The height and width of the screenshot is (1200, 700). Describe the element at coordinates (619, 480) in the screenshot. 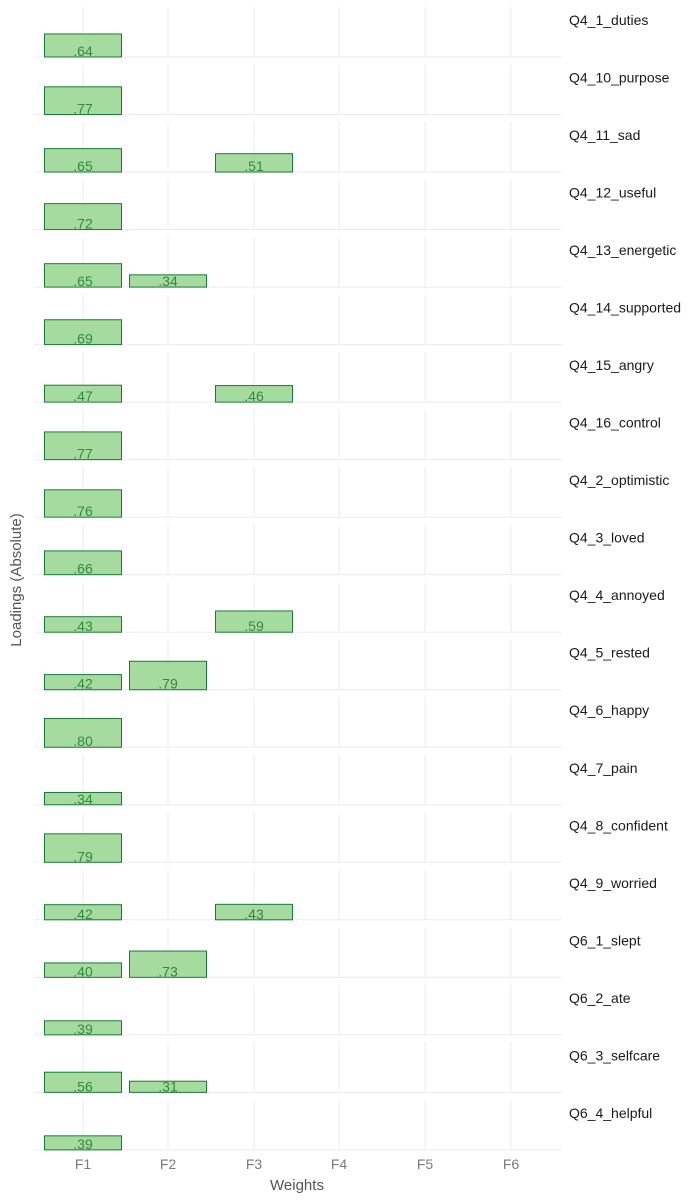

I see `facet-strip-label: Q4_2_optimistic` at that location.